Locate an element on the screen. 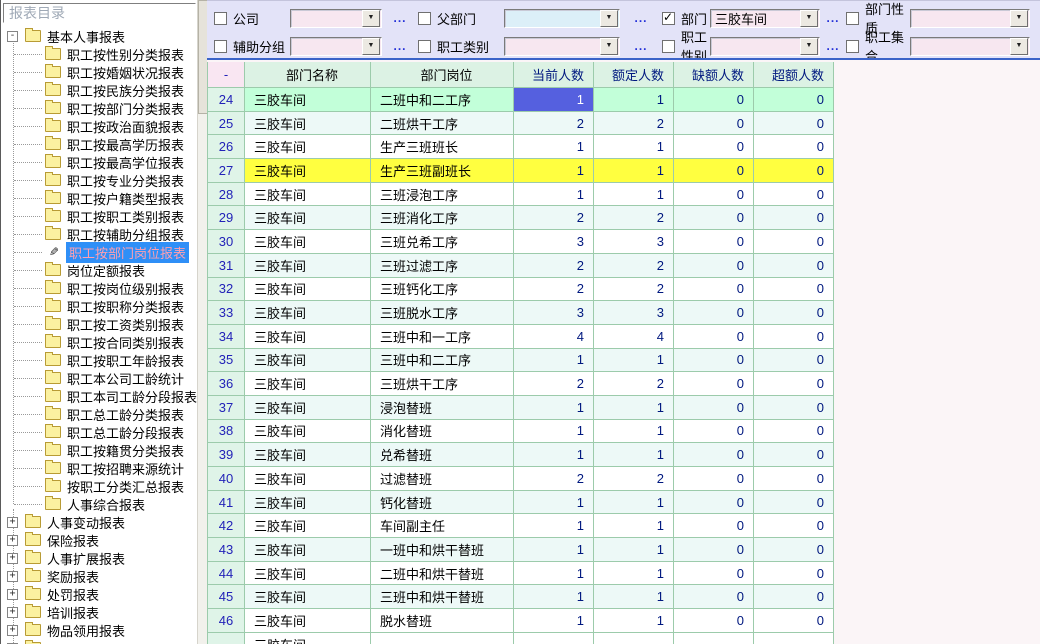  dept-position-cell: 钙化替班 is located at coordinates (442, 502).